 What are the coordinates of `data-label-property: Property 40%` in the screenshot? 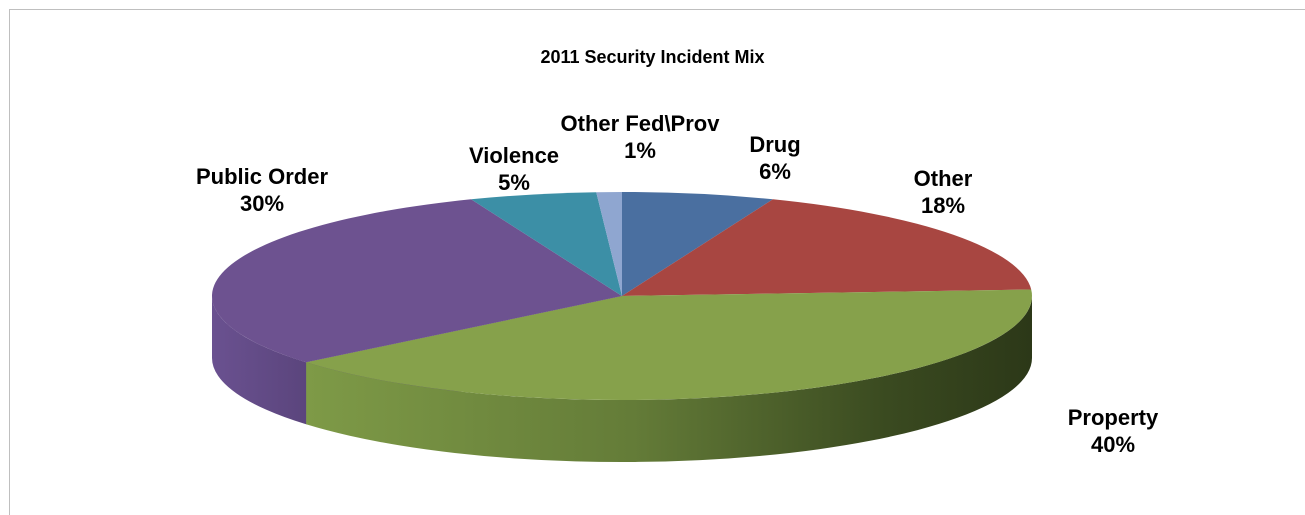 It's located at (1113, 431).